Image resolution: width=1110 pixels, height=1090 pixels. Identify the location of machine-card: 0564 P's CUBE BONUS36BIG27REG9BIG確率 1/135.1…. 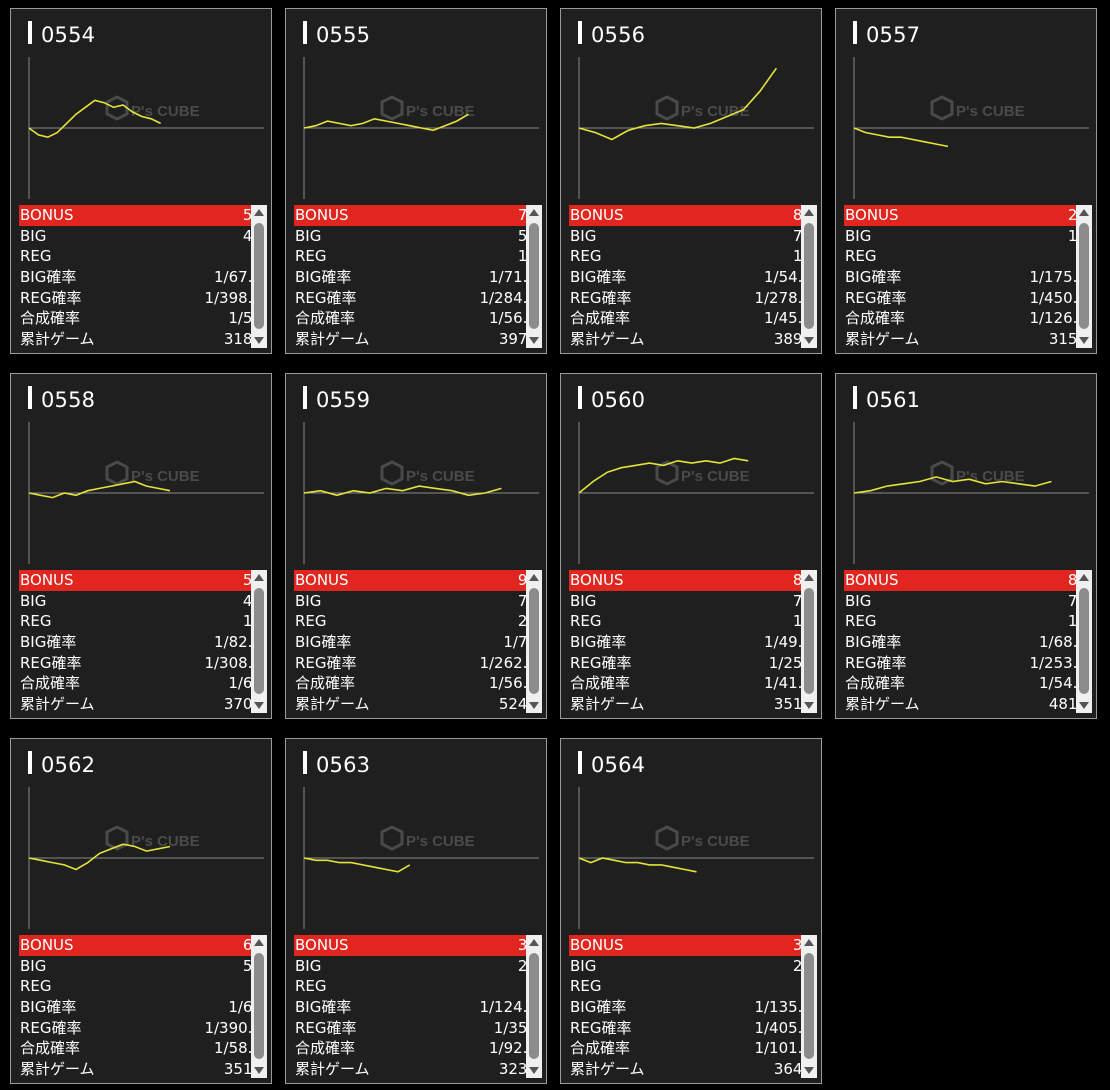
(691, 911).